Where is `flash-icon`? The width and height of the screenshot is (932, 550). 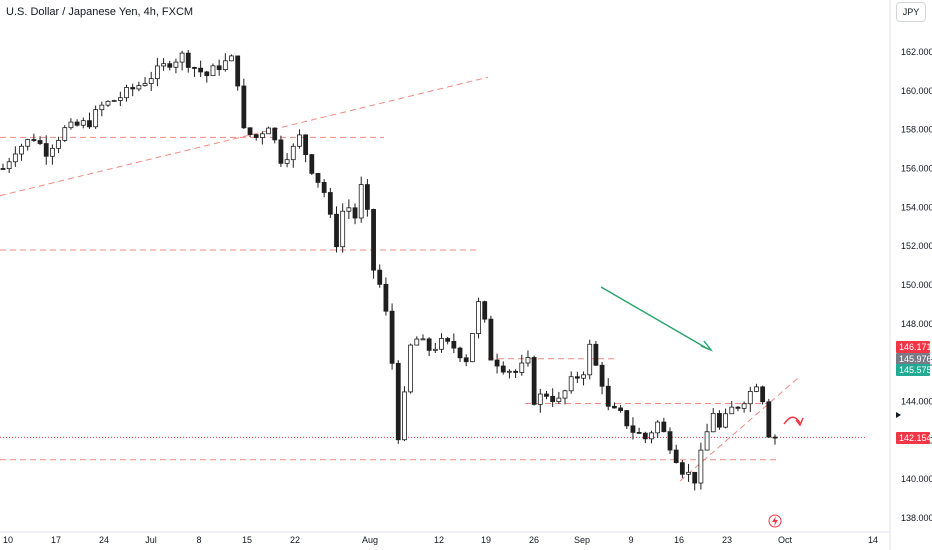 flash-icon is located at coordinates (775, 521).